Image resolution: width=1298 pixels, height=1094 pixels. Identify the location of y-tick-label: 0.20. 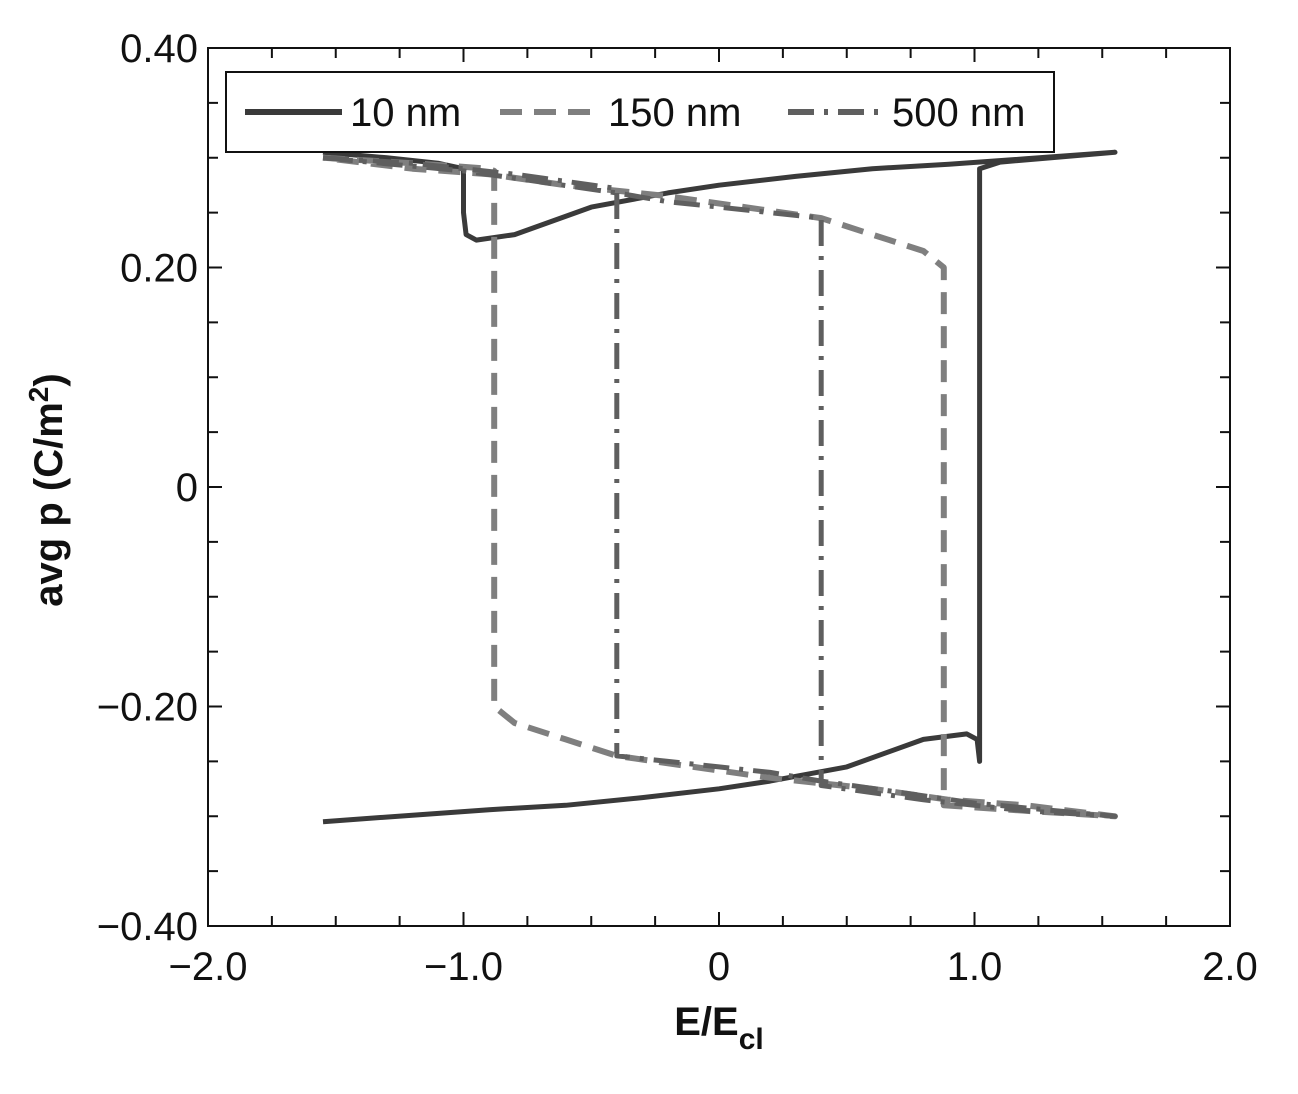
(159, 269).